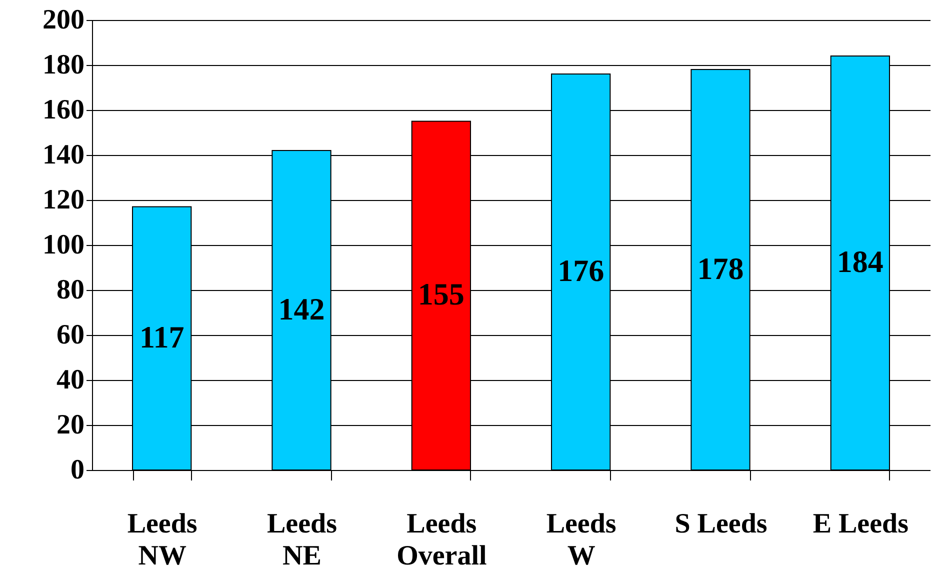 The width and height of the screenshot is (936, 579). What do you see at coordinates (70, 335) in the screenshot?
I see `y-tick-label: 60` at bounding box center [70, 335].